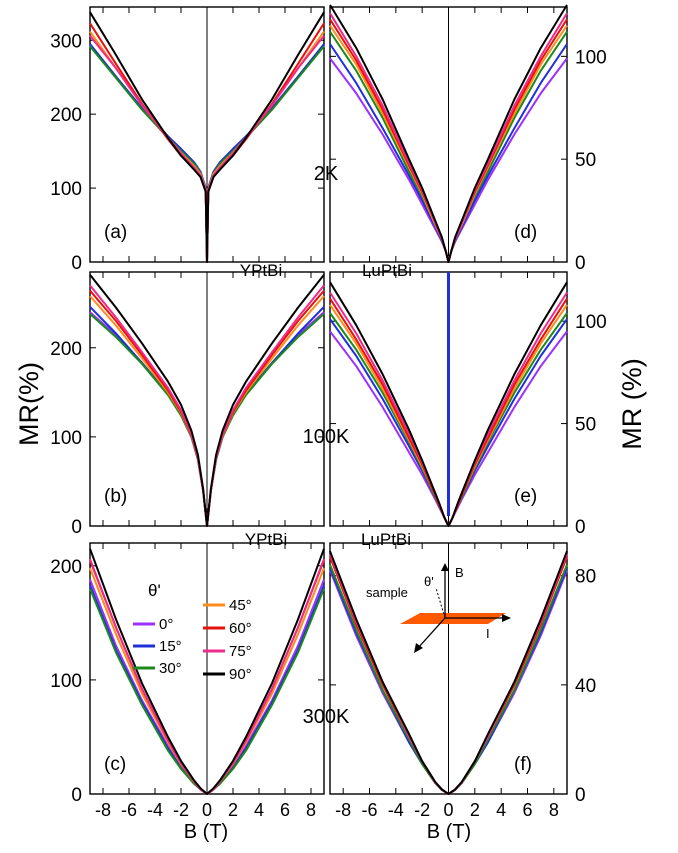 The width and height of the screenshot is (678, 853). Describe the element at coordinates (326, 717) in the screenshot. I see `temperature-label-300k: 300K` at that location.